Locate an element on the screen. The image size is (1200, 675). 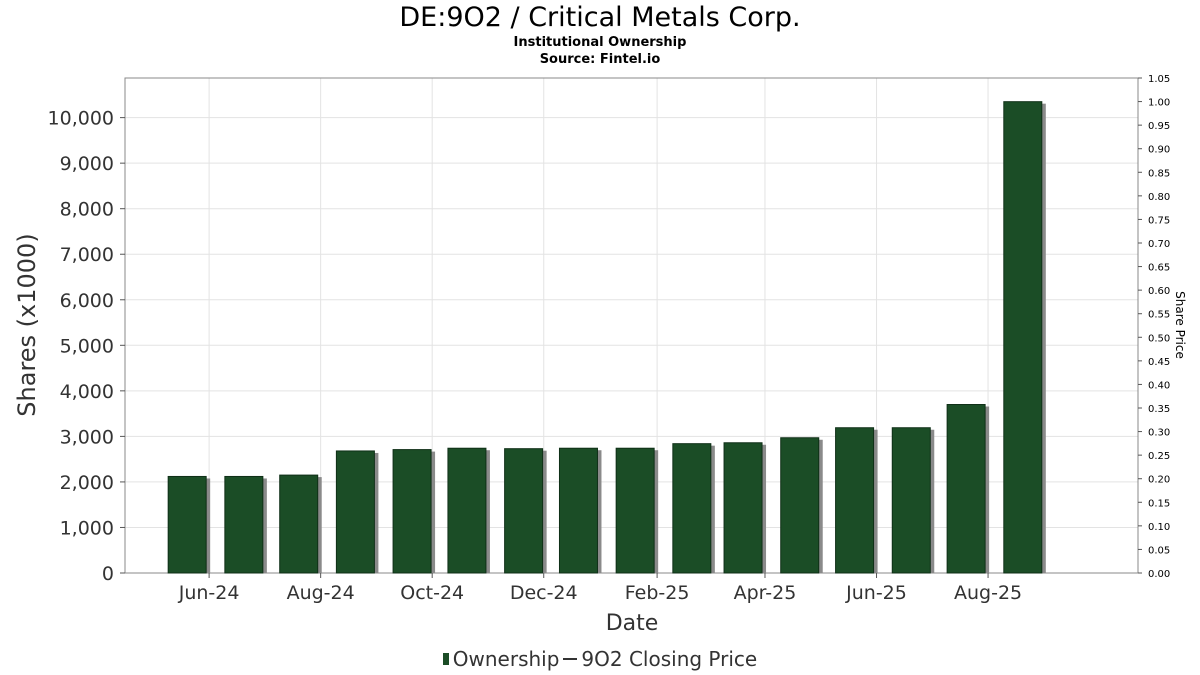
y2-tick-label: 0.30 is located at coordinates (1159, 433).